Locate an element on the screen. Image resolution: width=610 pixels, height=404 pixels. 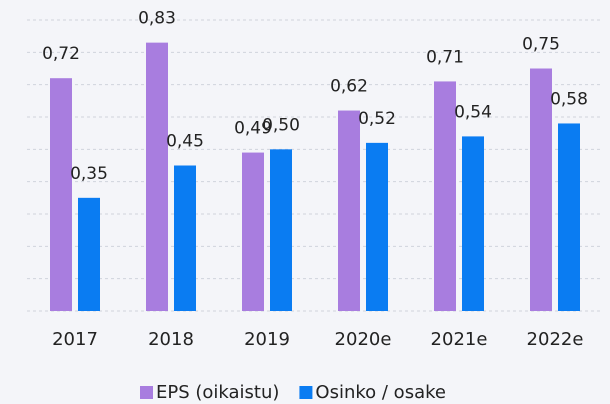
x-tick-label: 2019 is located at coordinates (267, 339).